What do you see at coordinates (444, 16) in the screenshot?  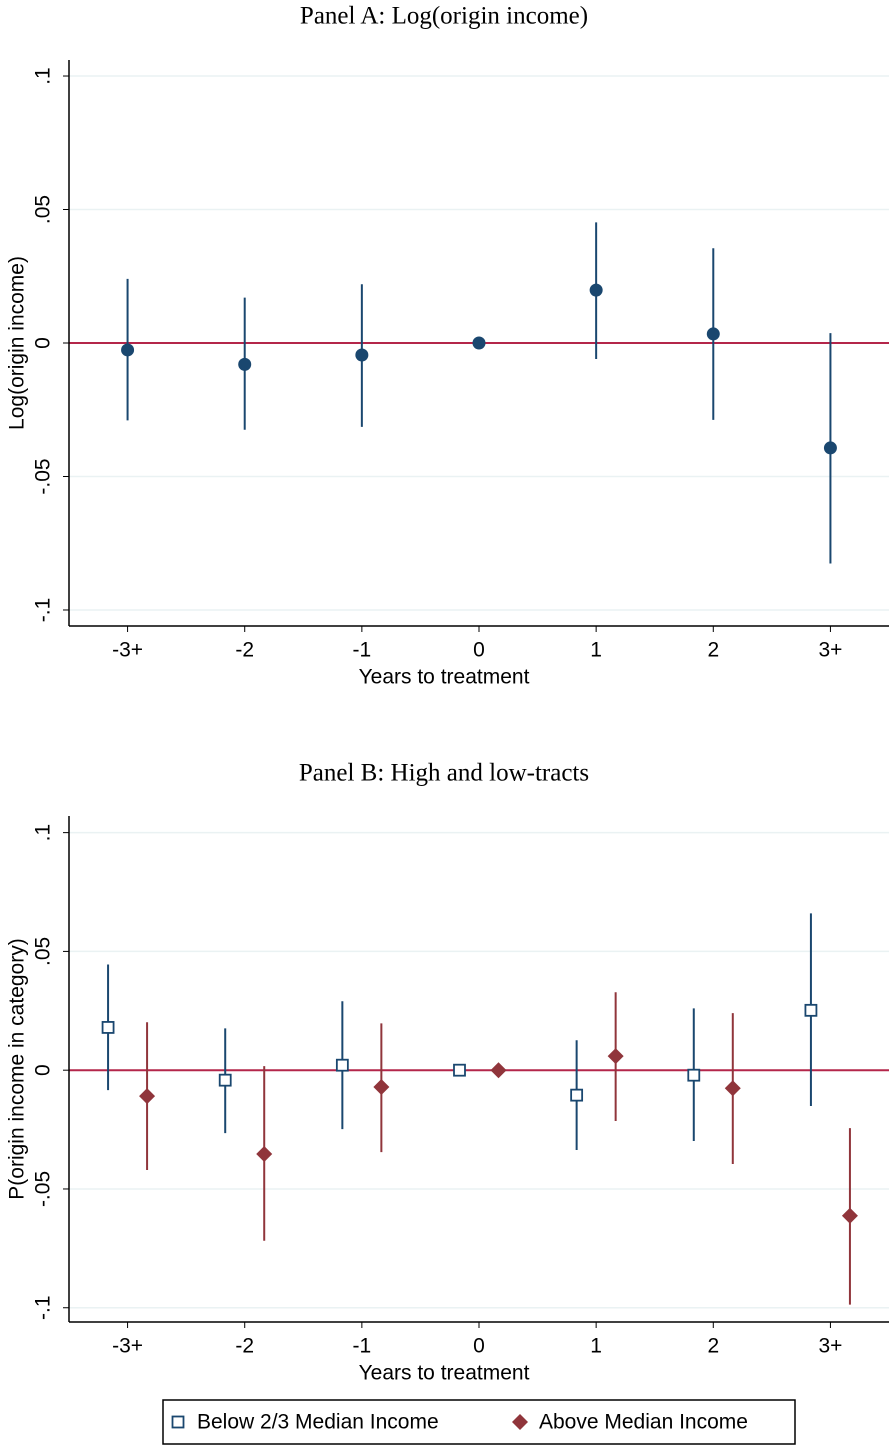 I see `panel-title: Panel A: Log(origin income)` at bounding box center [444, 16].